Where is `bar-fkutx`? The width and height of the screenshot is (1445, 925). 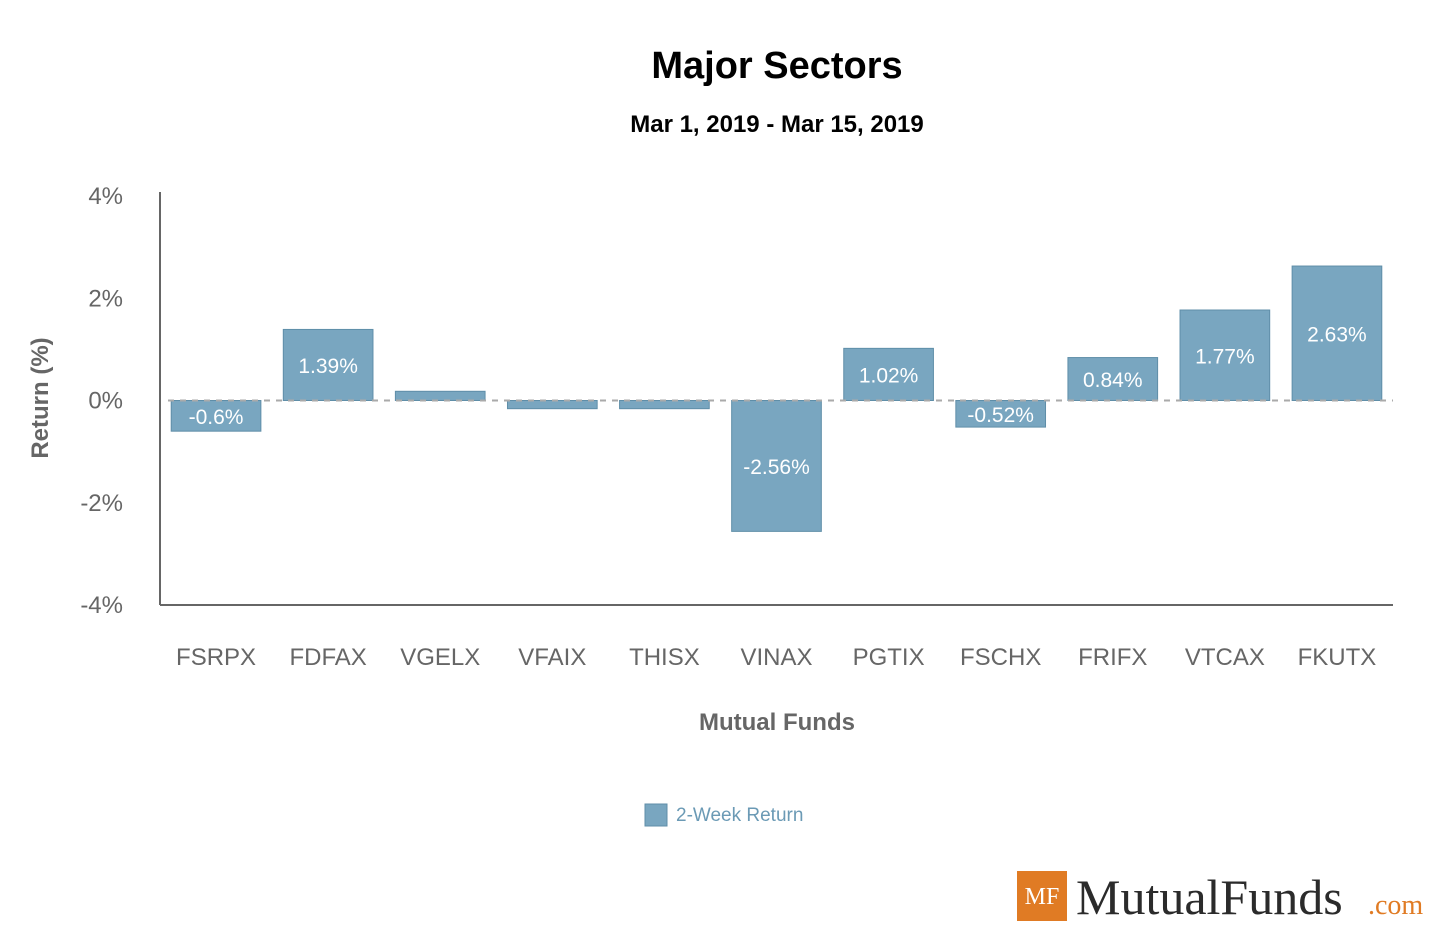
bar-fkutx is located at coordinates (1337, 333).